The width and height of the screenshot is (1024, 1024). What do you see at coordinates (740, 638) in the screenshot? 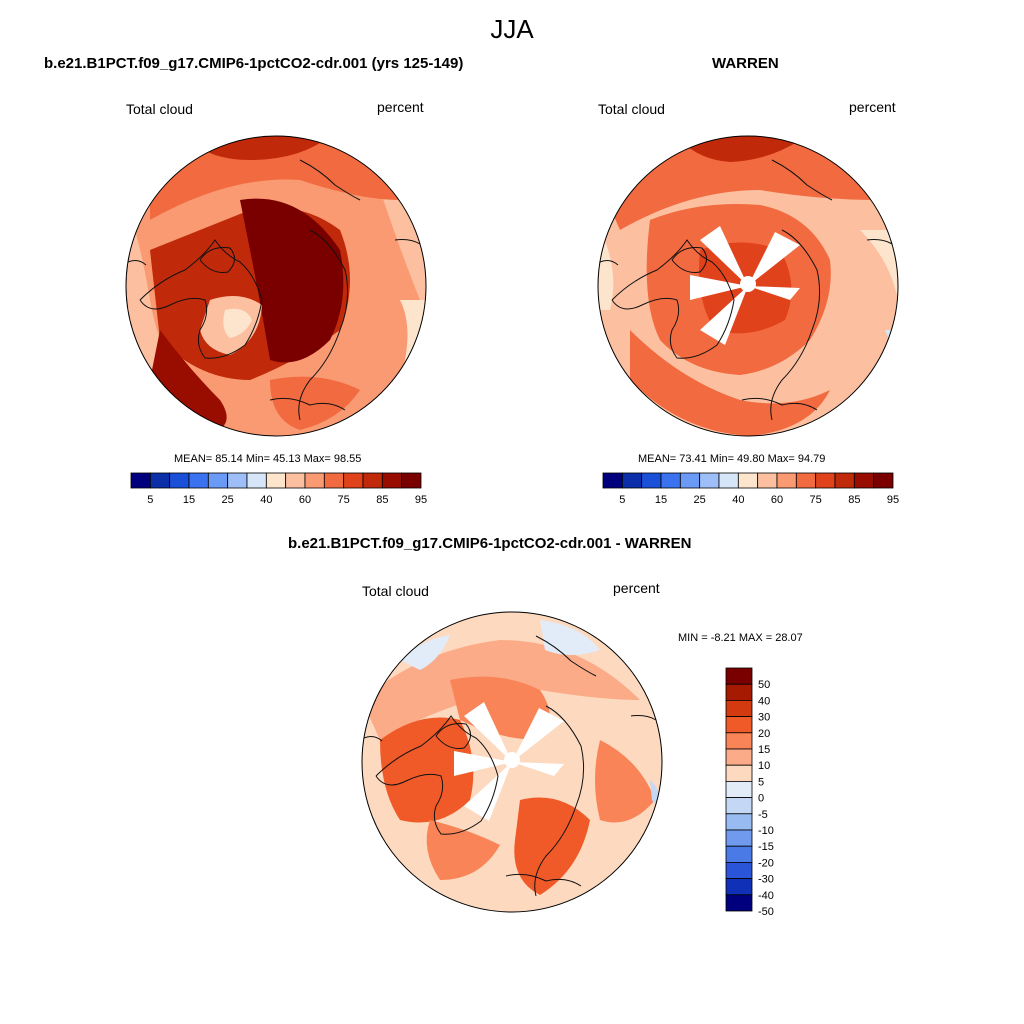
I see `panel3-minmax: MIN = -8.21 MAX = 28.07` at bounding box center [740, 638].